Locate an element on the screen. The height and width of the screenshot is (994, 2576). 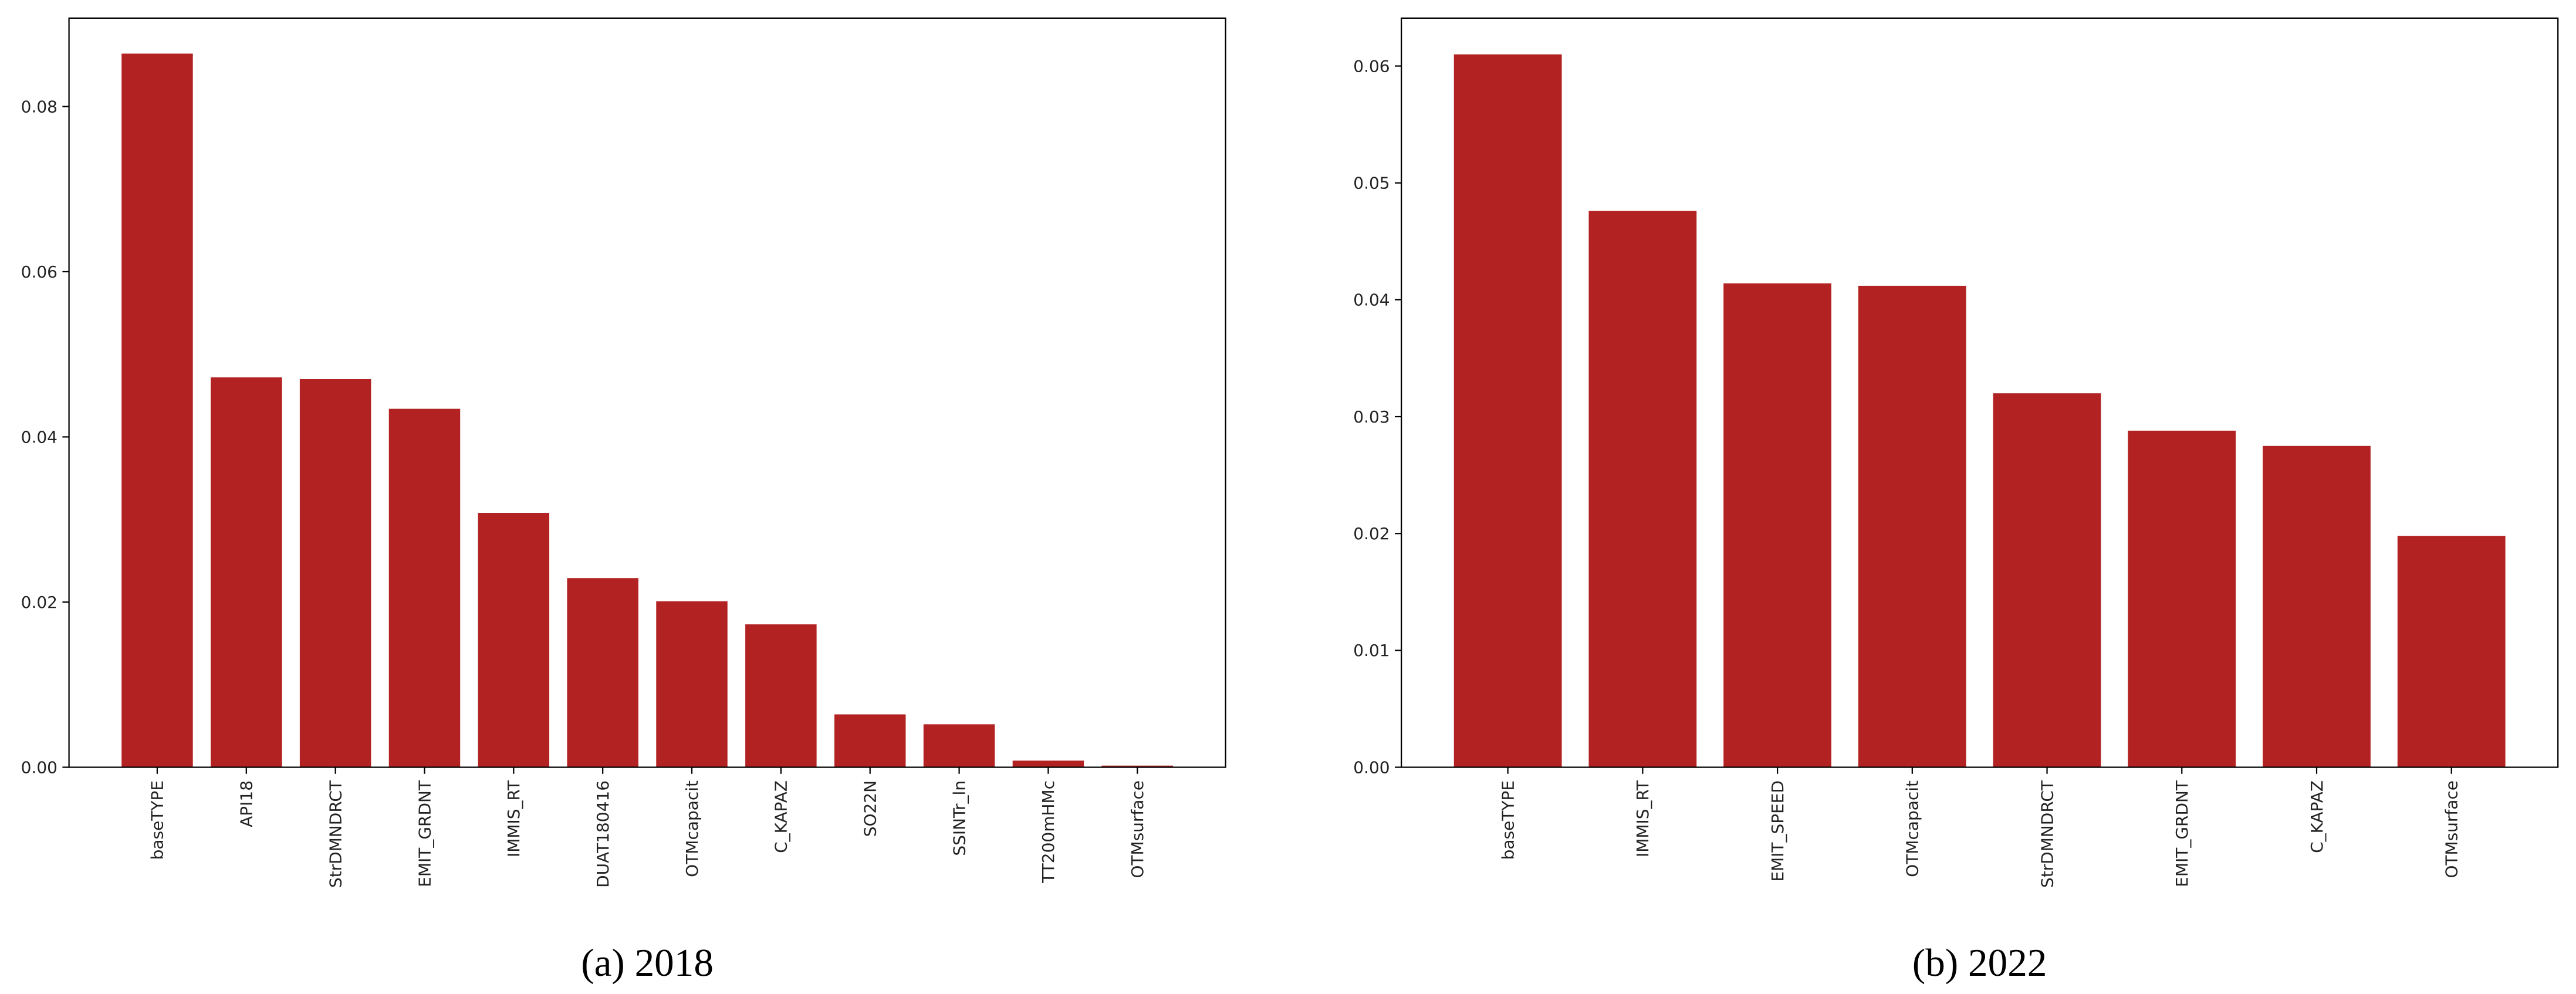
x-tick-label: DUAT180416 is located at coordinates (603, 834).